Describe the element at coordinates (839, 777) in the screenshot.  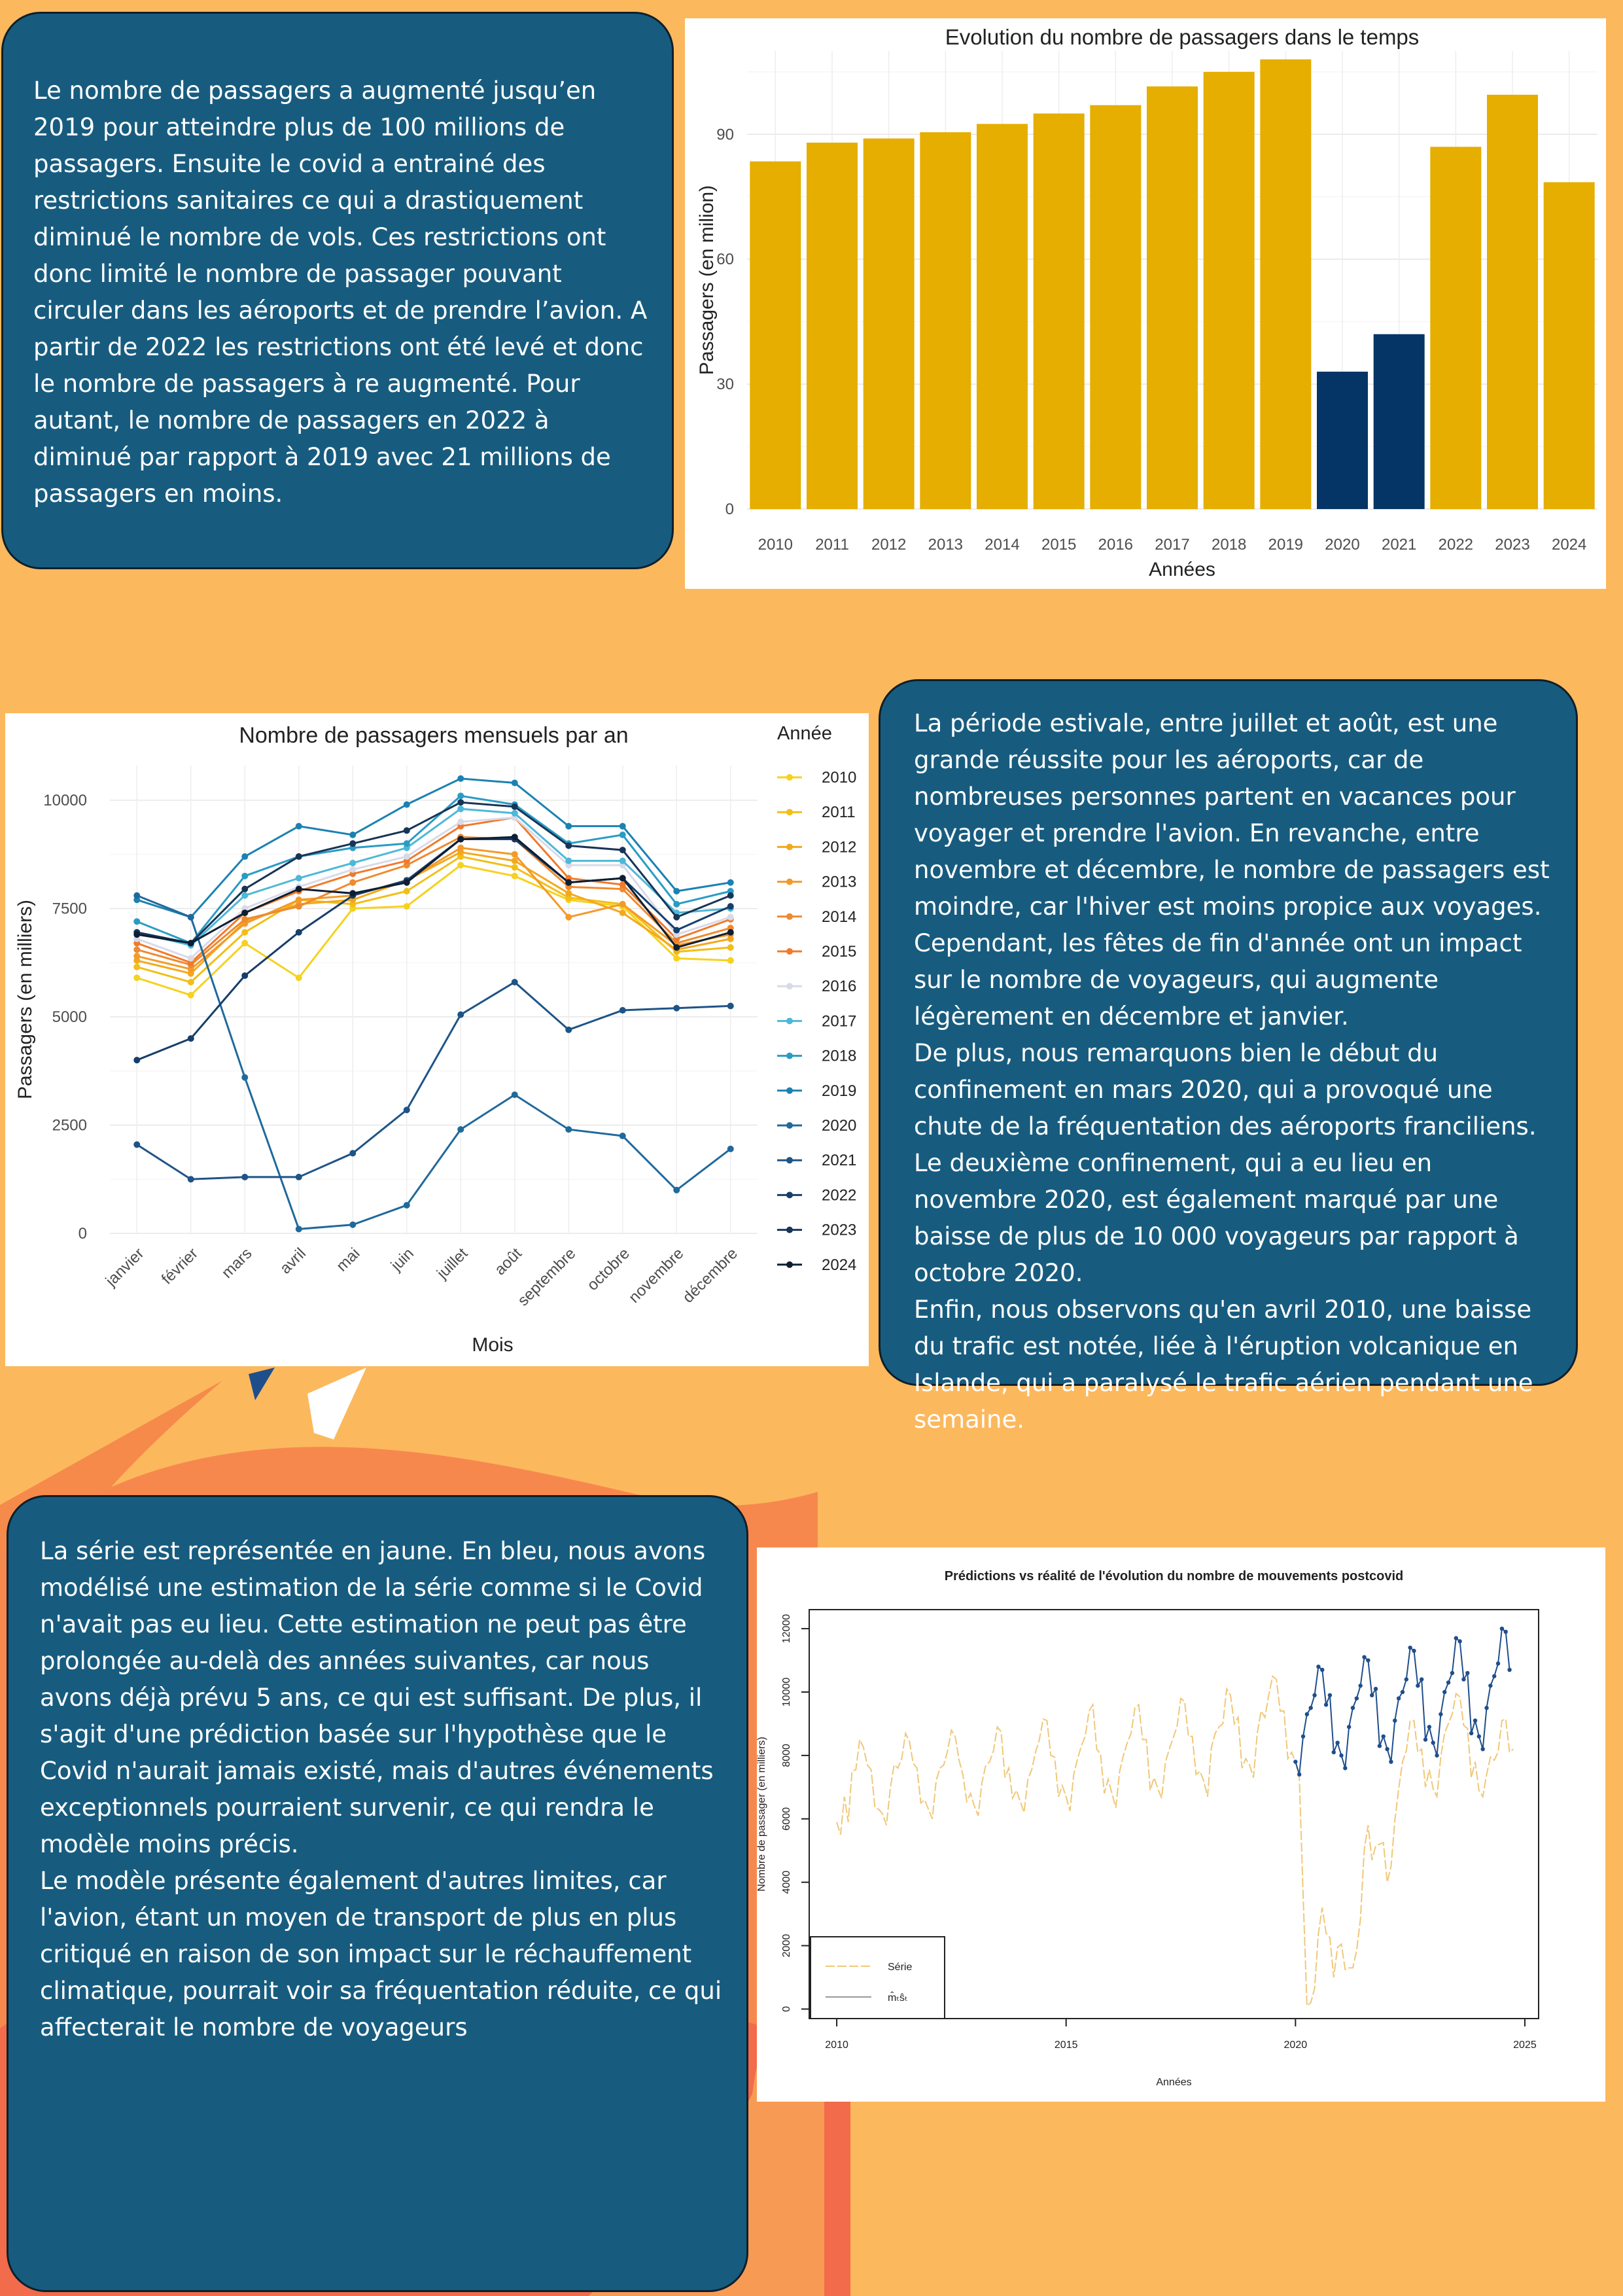
I see `legend-label: 2010` at that location.